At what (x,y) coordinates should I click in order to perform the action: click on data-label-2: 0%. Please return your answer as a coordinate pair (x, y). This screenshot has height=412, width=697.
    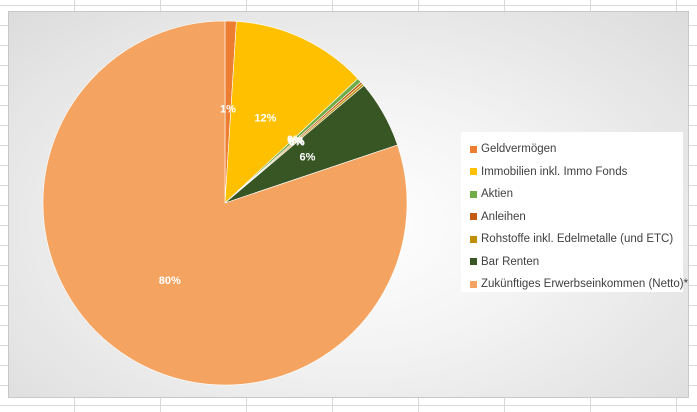
    Looking at the image, I should click on (295, 140).